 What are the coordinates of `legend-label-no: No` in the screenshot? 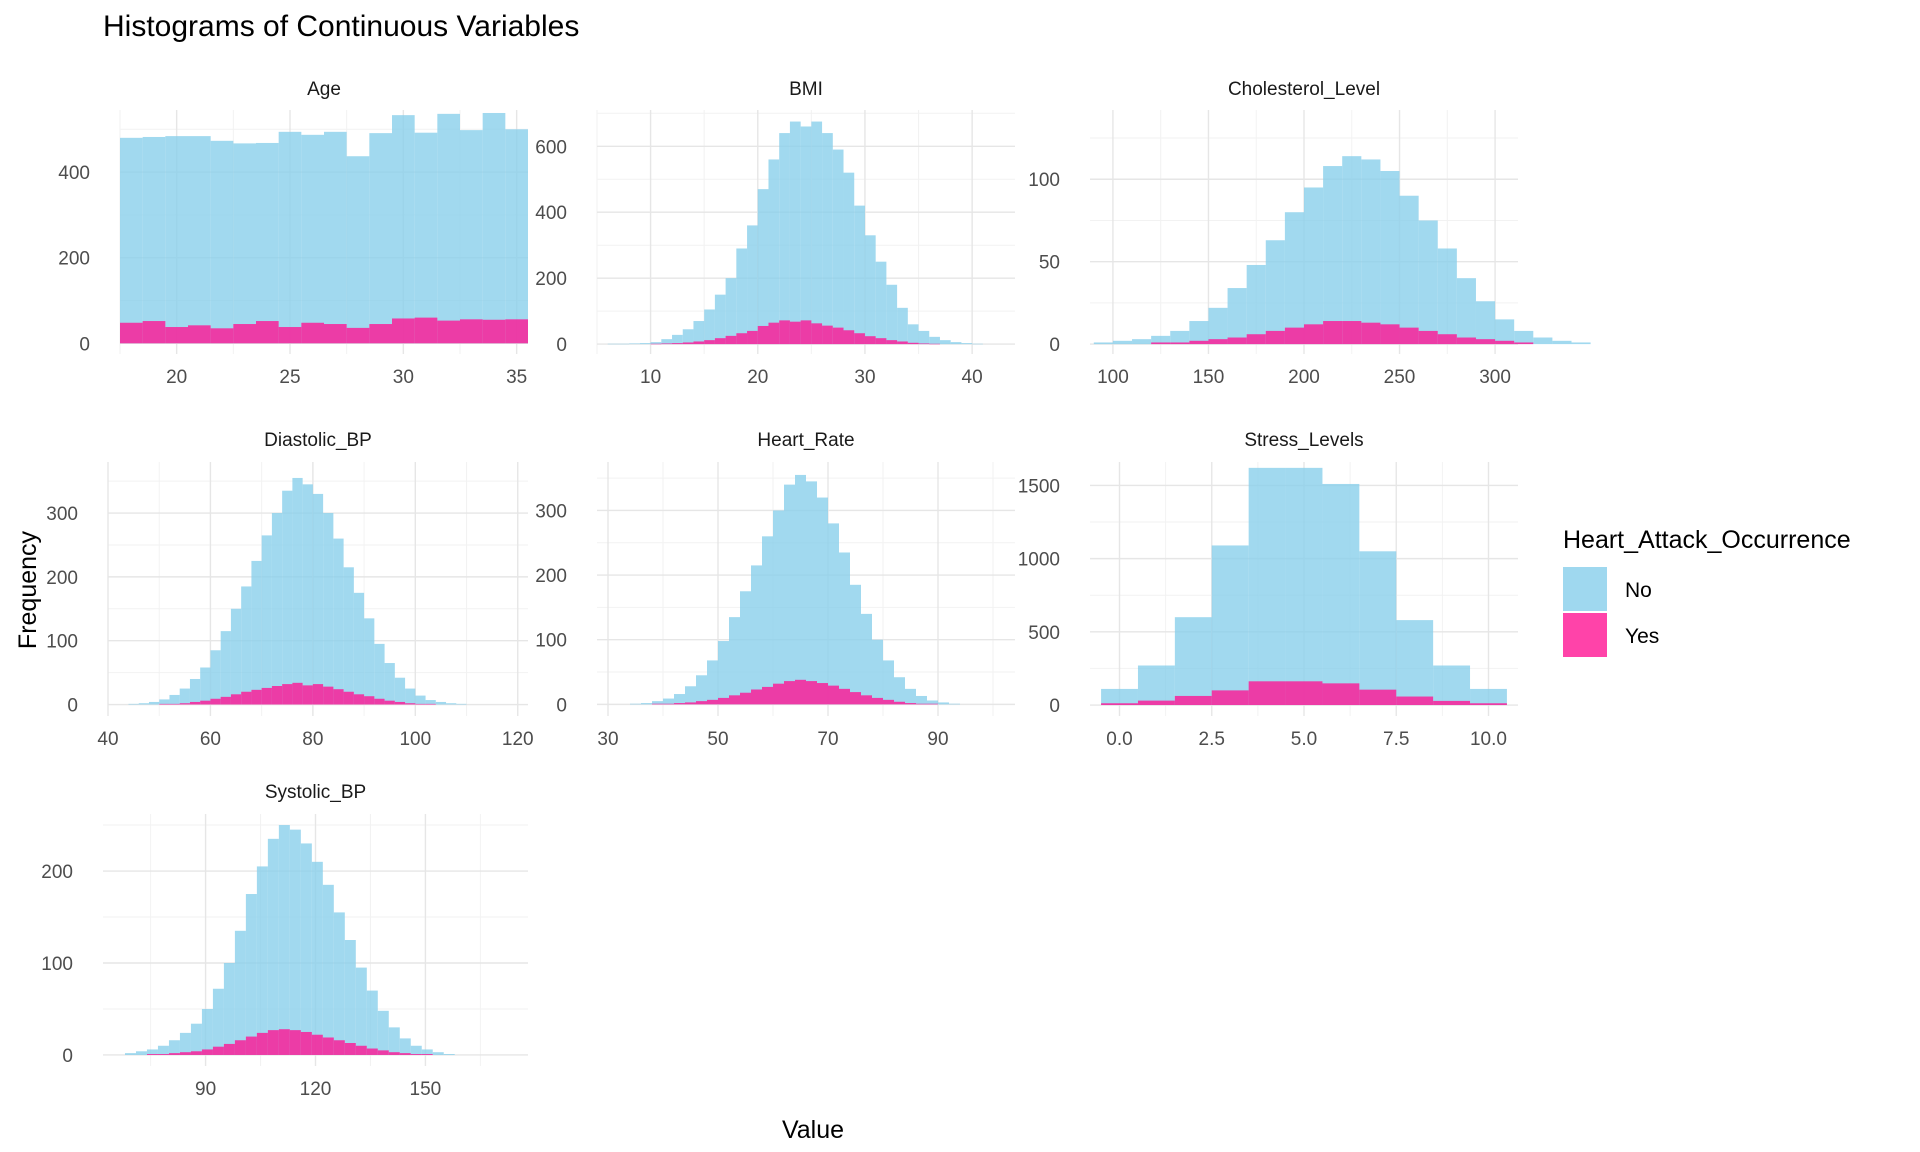 It's located at (1638, 590).